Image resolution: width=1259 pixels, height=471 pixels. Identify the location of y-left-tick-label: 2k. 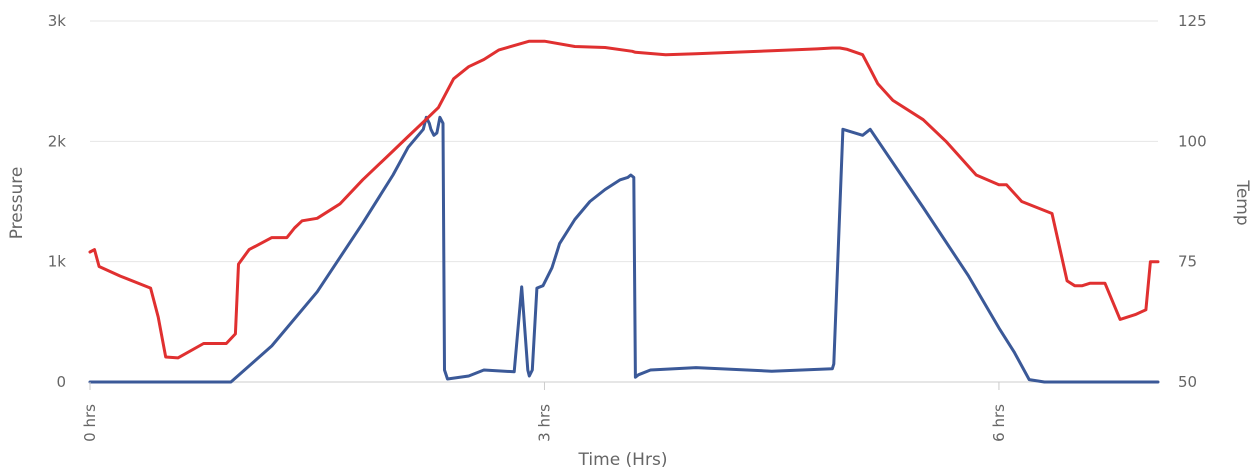
(57, 141).